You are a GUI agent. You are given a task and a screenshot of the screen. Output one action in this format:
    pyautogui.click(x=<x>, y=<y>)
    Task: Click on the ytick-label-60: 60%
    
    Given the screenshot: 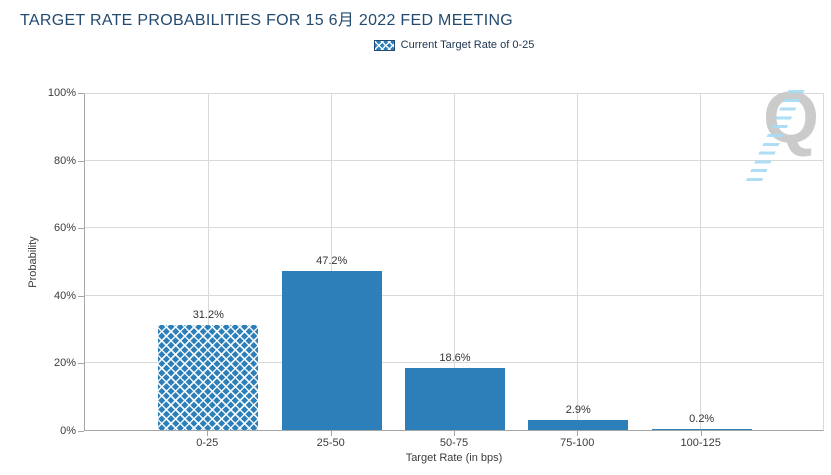 What is the action you would take?
    pyautogui.click(x=64, y=228)
    